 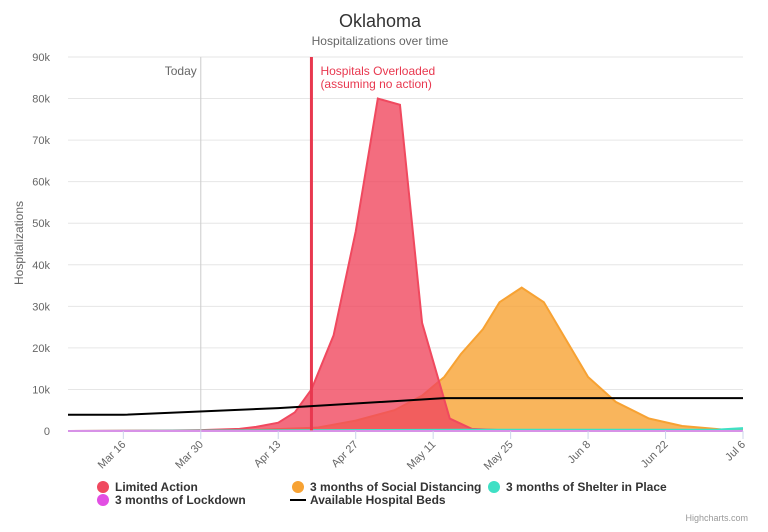 I want to click on y-tick-label-60k: 60k, so click(x=41, y=183).